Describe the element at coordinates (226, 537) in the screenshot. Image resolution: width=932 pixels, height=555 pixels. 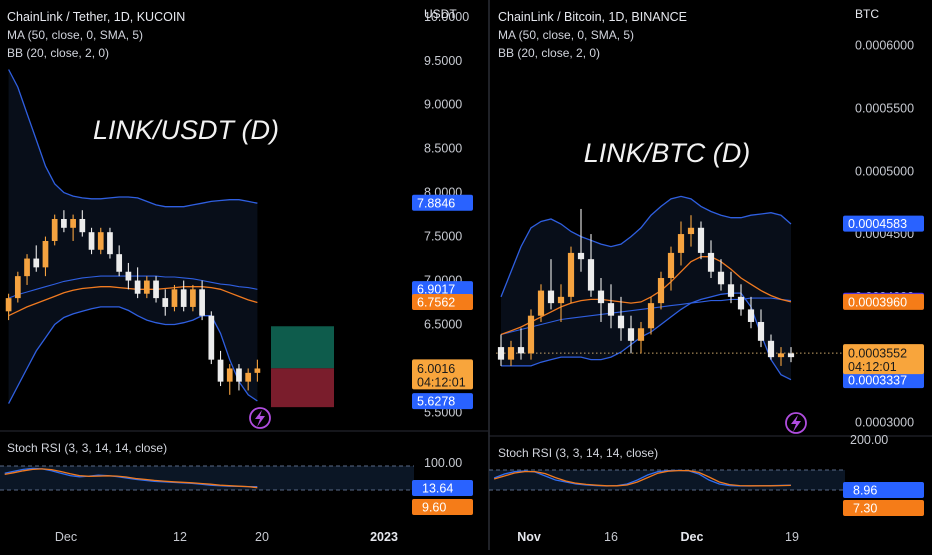
I see `time-axis: Dec 12 20 2023` at that location.